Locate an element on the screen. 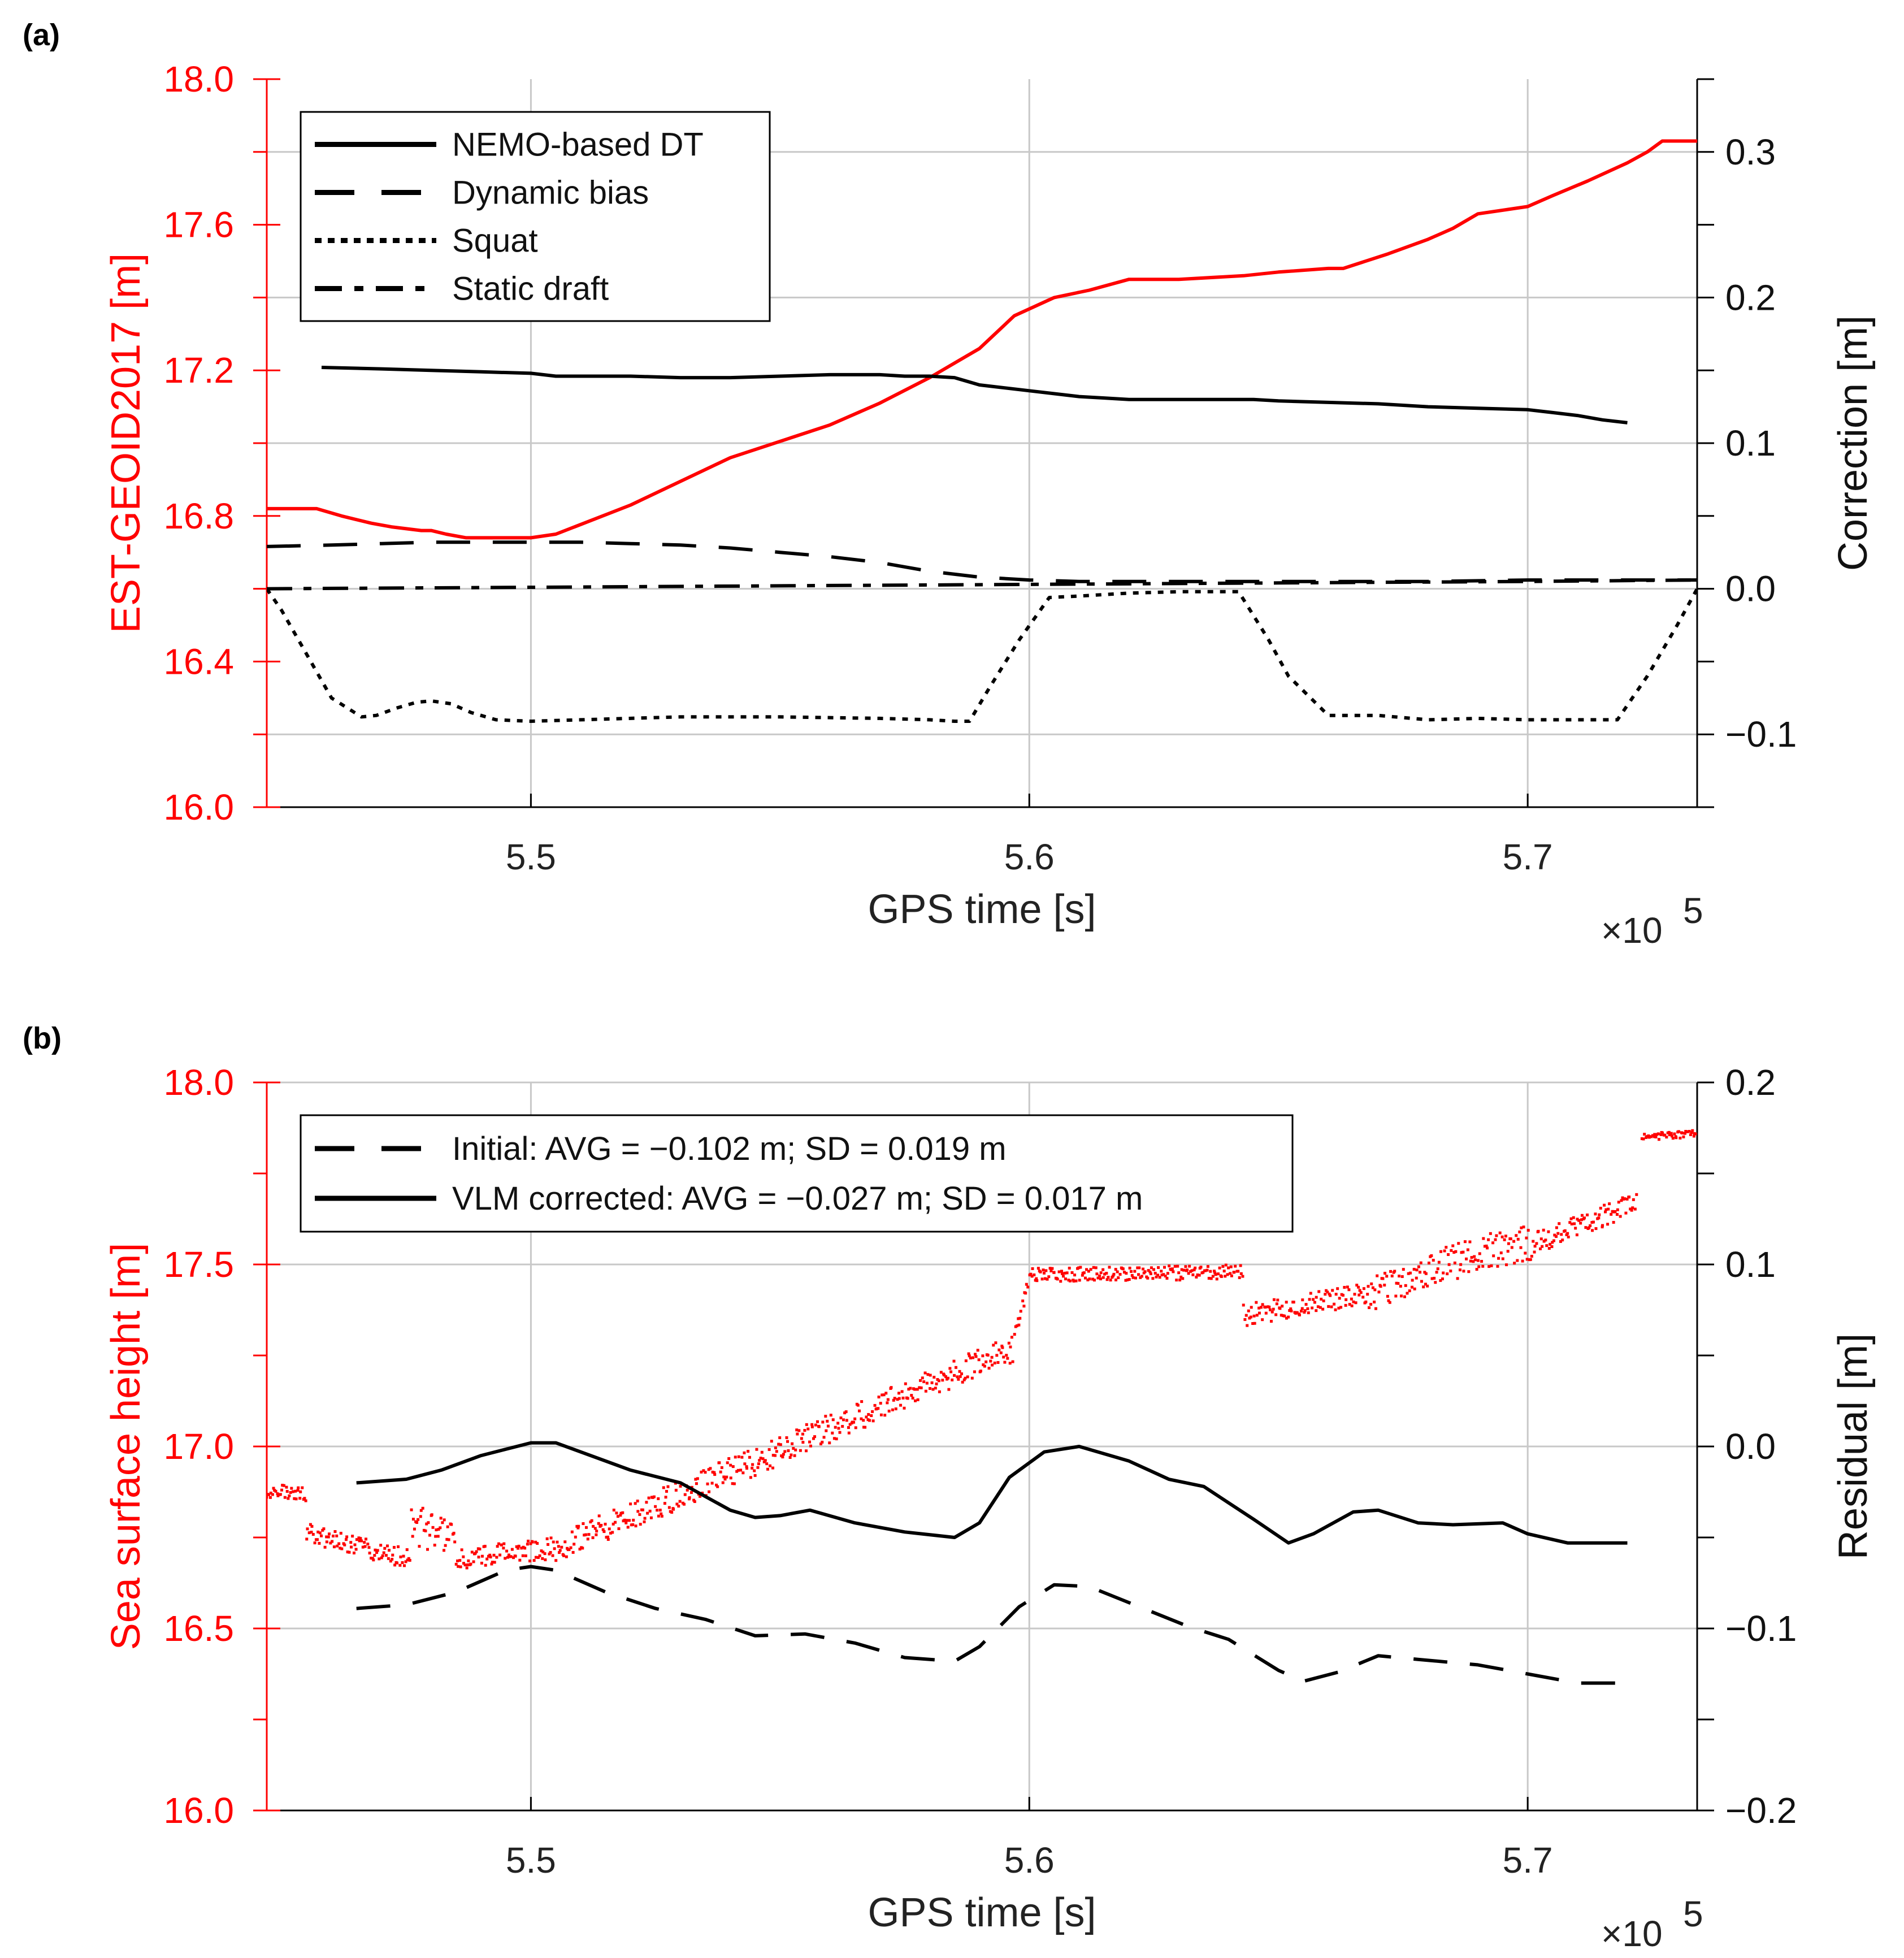 This screenshot has width=1904, height=1958. left-tick-label: 16.0 is located at coordinates (199, 1810).